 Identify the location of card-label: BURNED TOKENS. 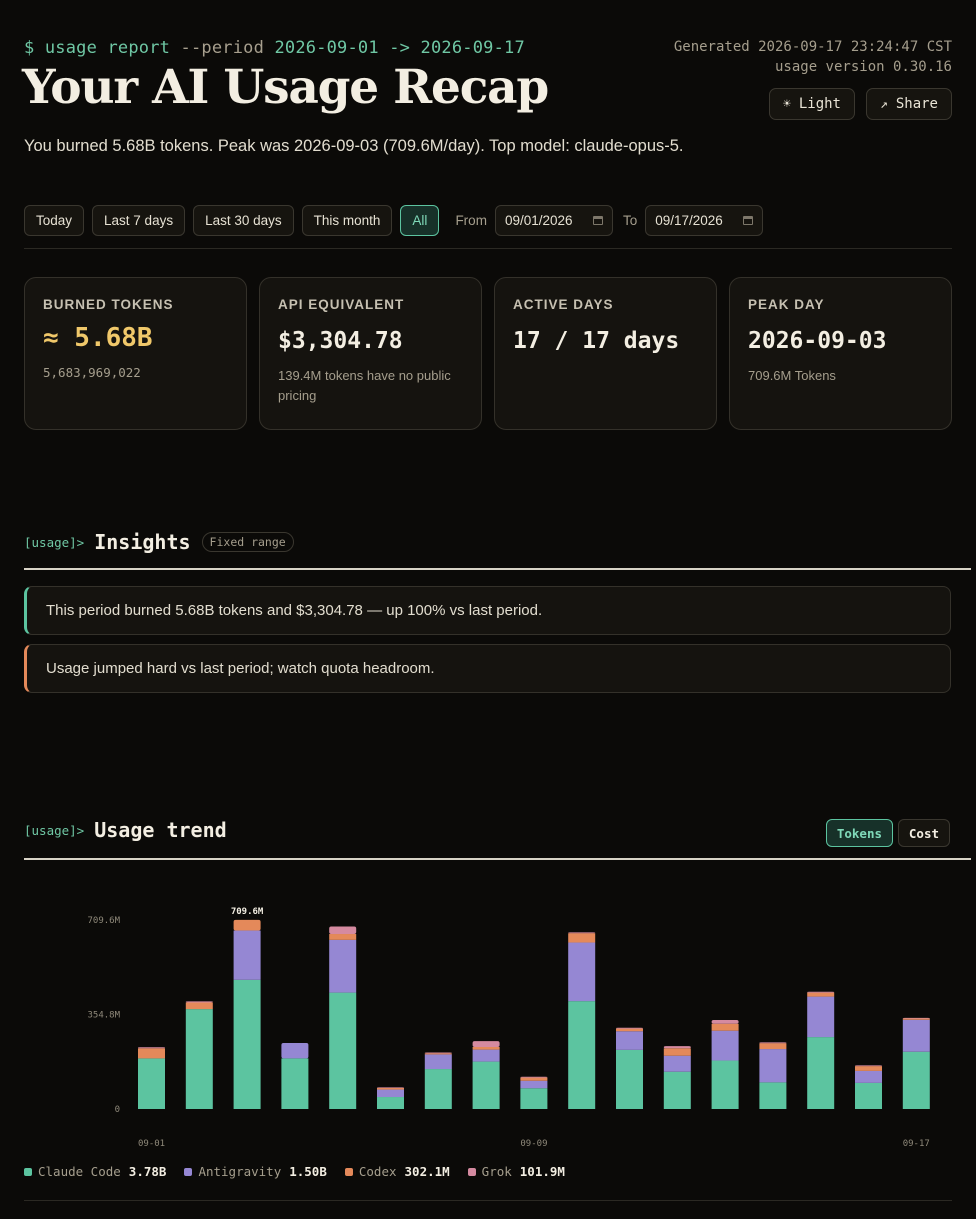
(108, 304).